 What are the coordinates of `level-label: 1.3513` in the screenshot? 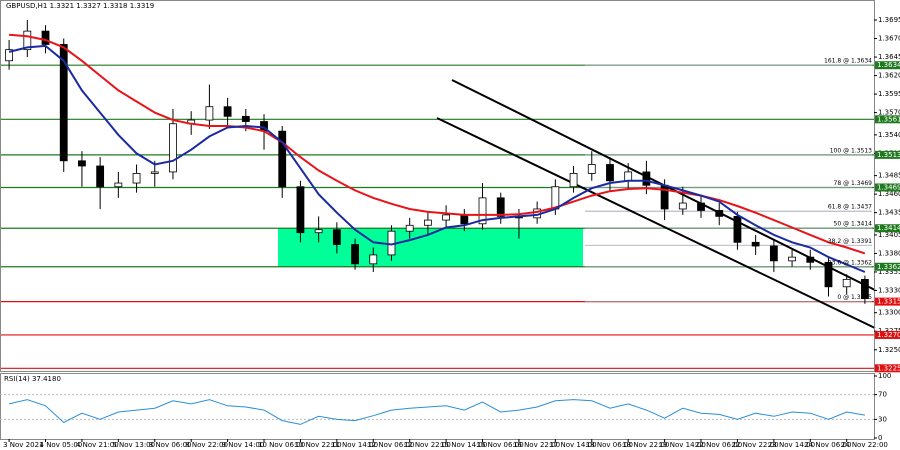 It's located at (888, 155).